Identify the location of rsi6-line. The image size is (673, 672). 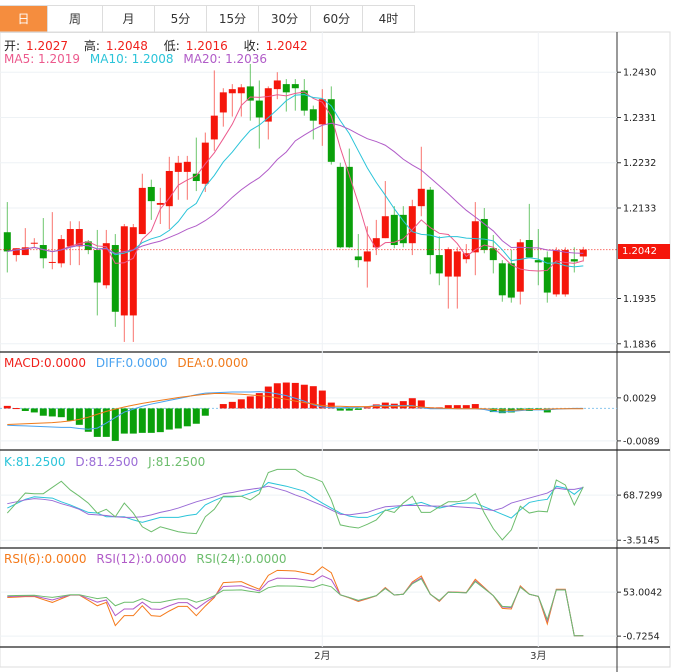
(295, 601).